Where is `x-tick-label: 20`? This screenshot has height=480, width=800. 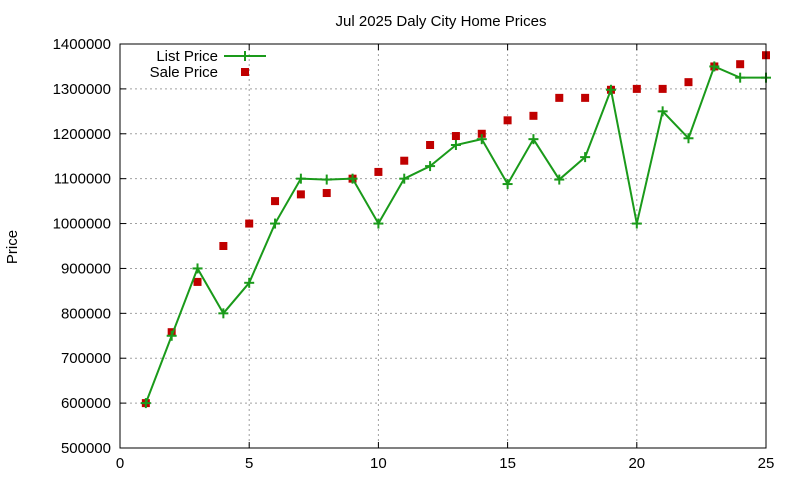
x-tick-label: 20 is located at coordinates (636, 463).